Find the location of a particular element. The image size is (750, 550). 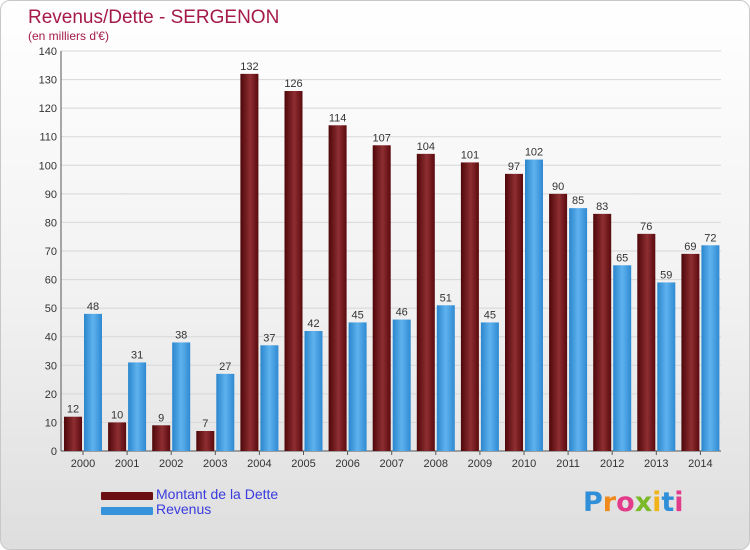

logo-letter: r is located at coordinates (609, 502).